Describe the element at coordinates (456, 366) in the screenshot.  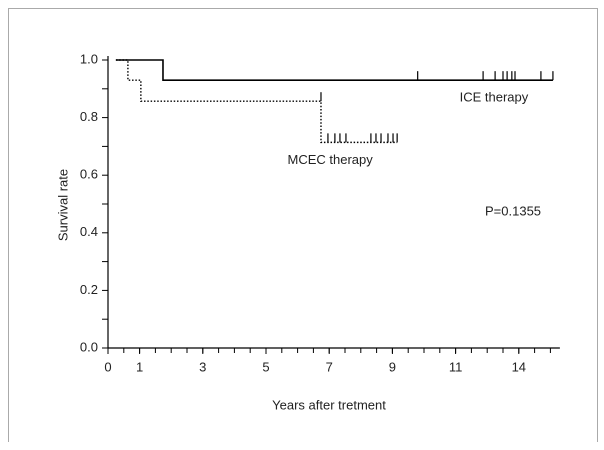
I see `x-tick-label: 11` at that location.